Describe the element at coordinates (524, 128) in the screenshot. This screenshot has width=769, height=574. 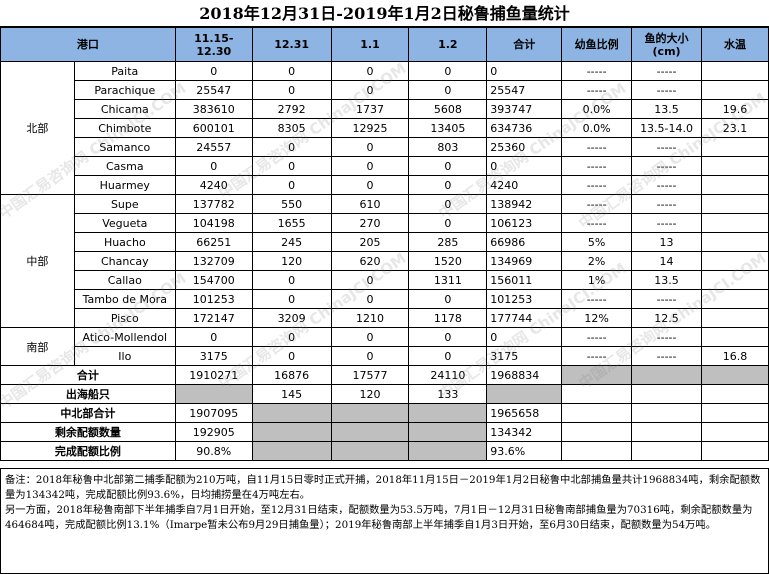
I see `cell-total: 634736` at that location.